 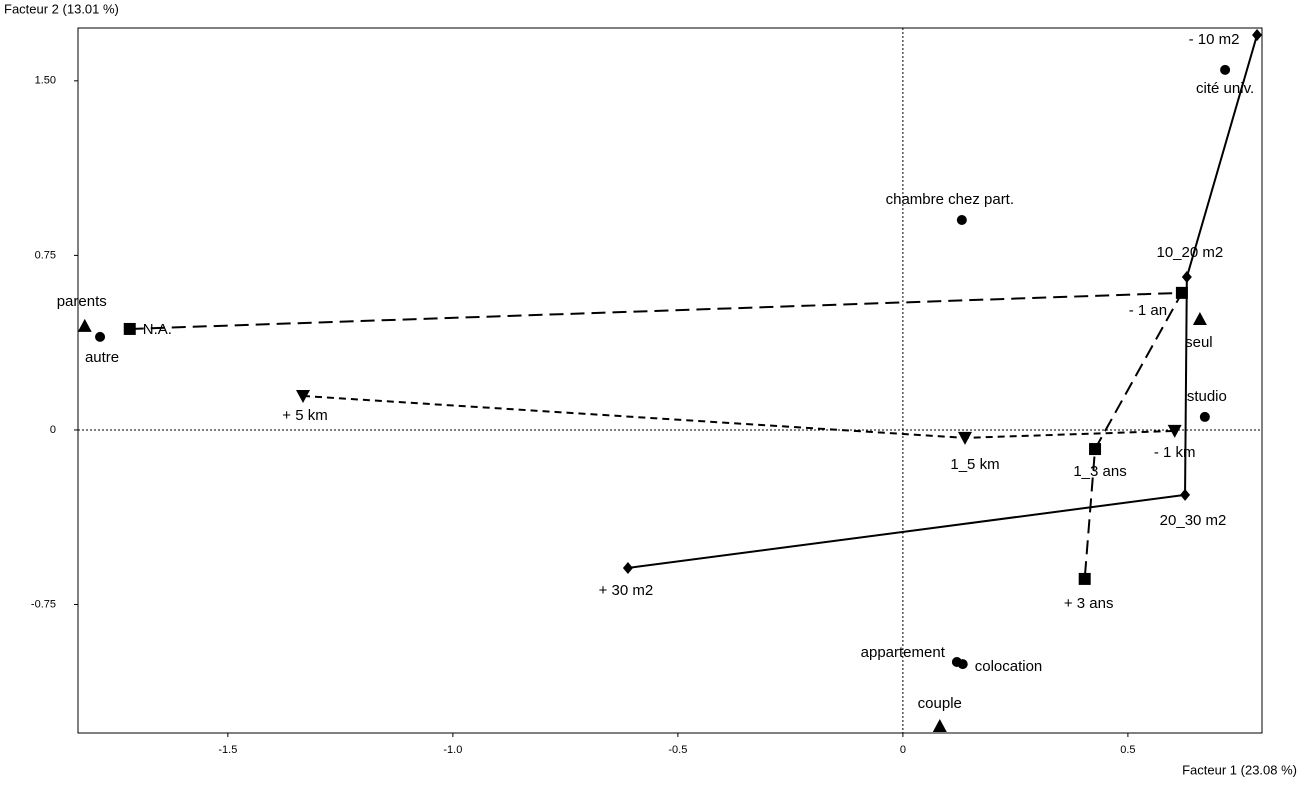 What do you see at coordinates (1189, 252) in the screenshot?
I see `point-label: 10_20 m2` at bounding box center [1189, 252].